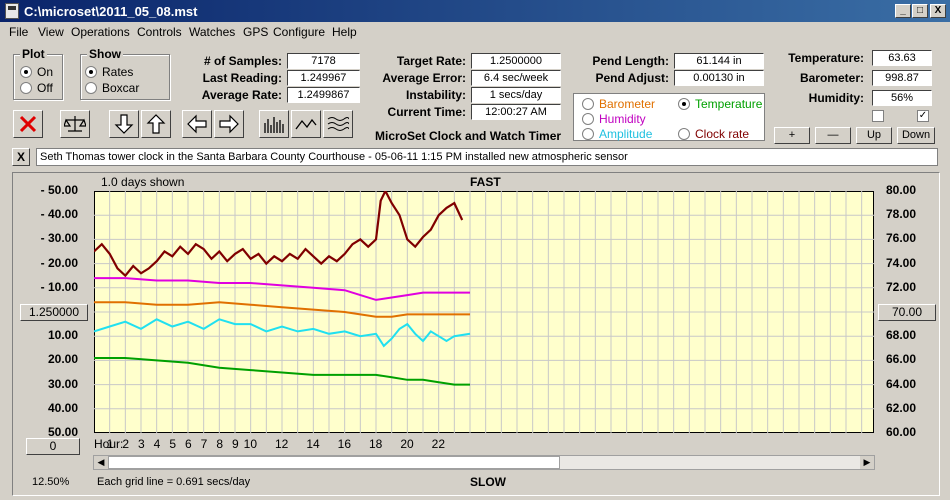  Describe the element at coordinates (826, 58) in the screenshot. I see `temperature-label: Temperature:` at that location.